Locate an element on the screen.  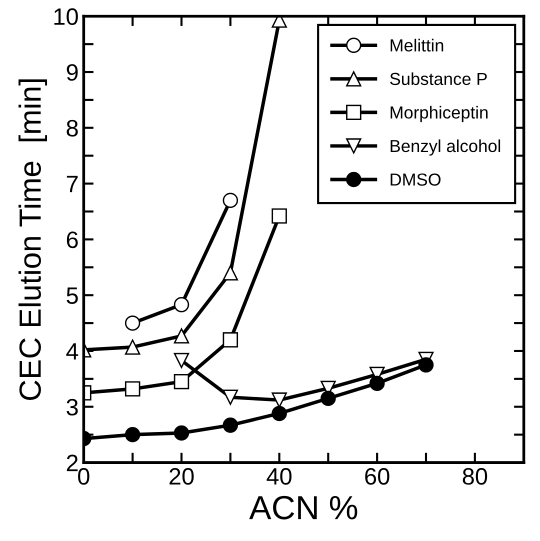
x-tick-label: 20 is located at coordinates (182, 476).